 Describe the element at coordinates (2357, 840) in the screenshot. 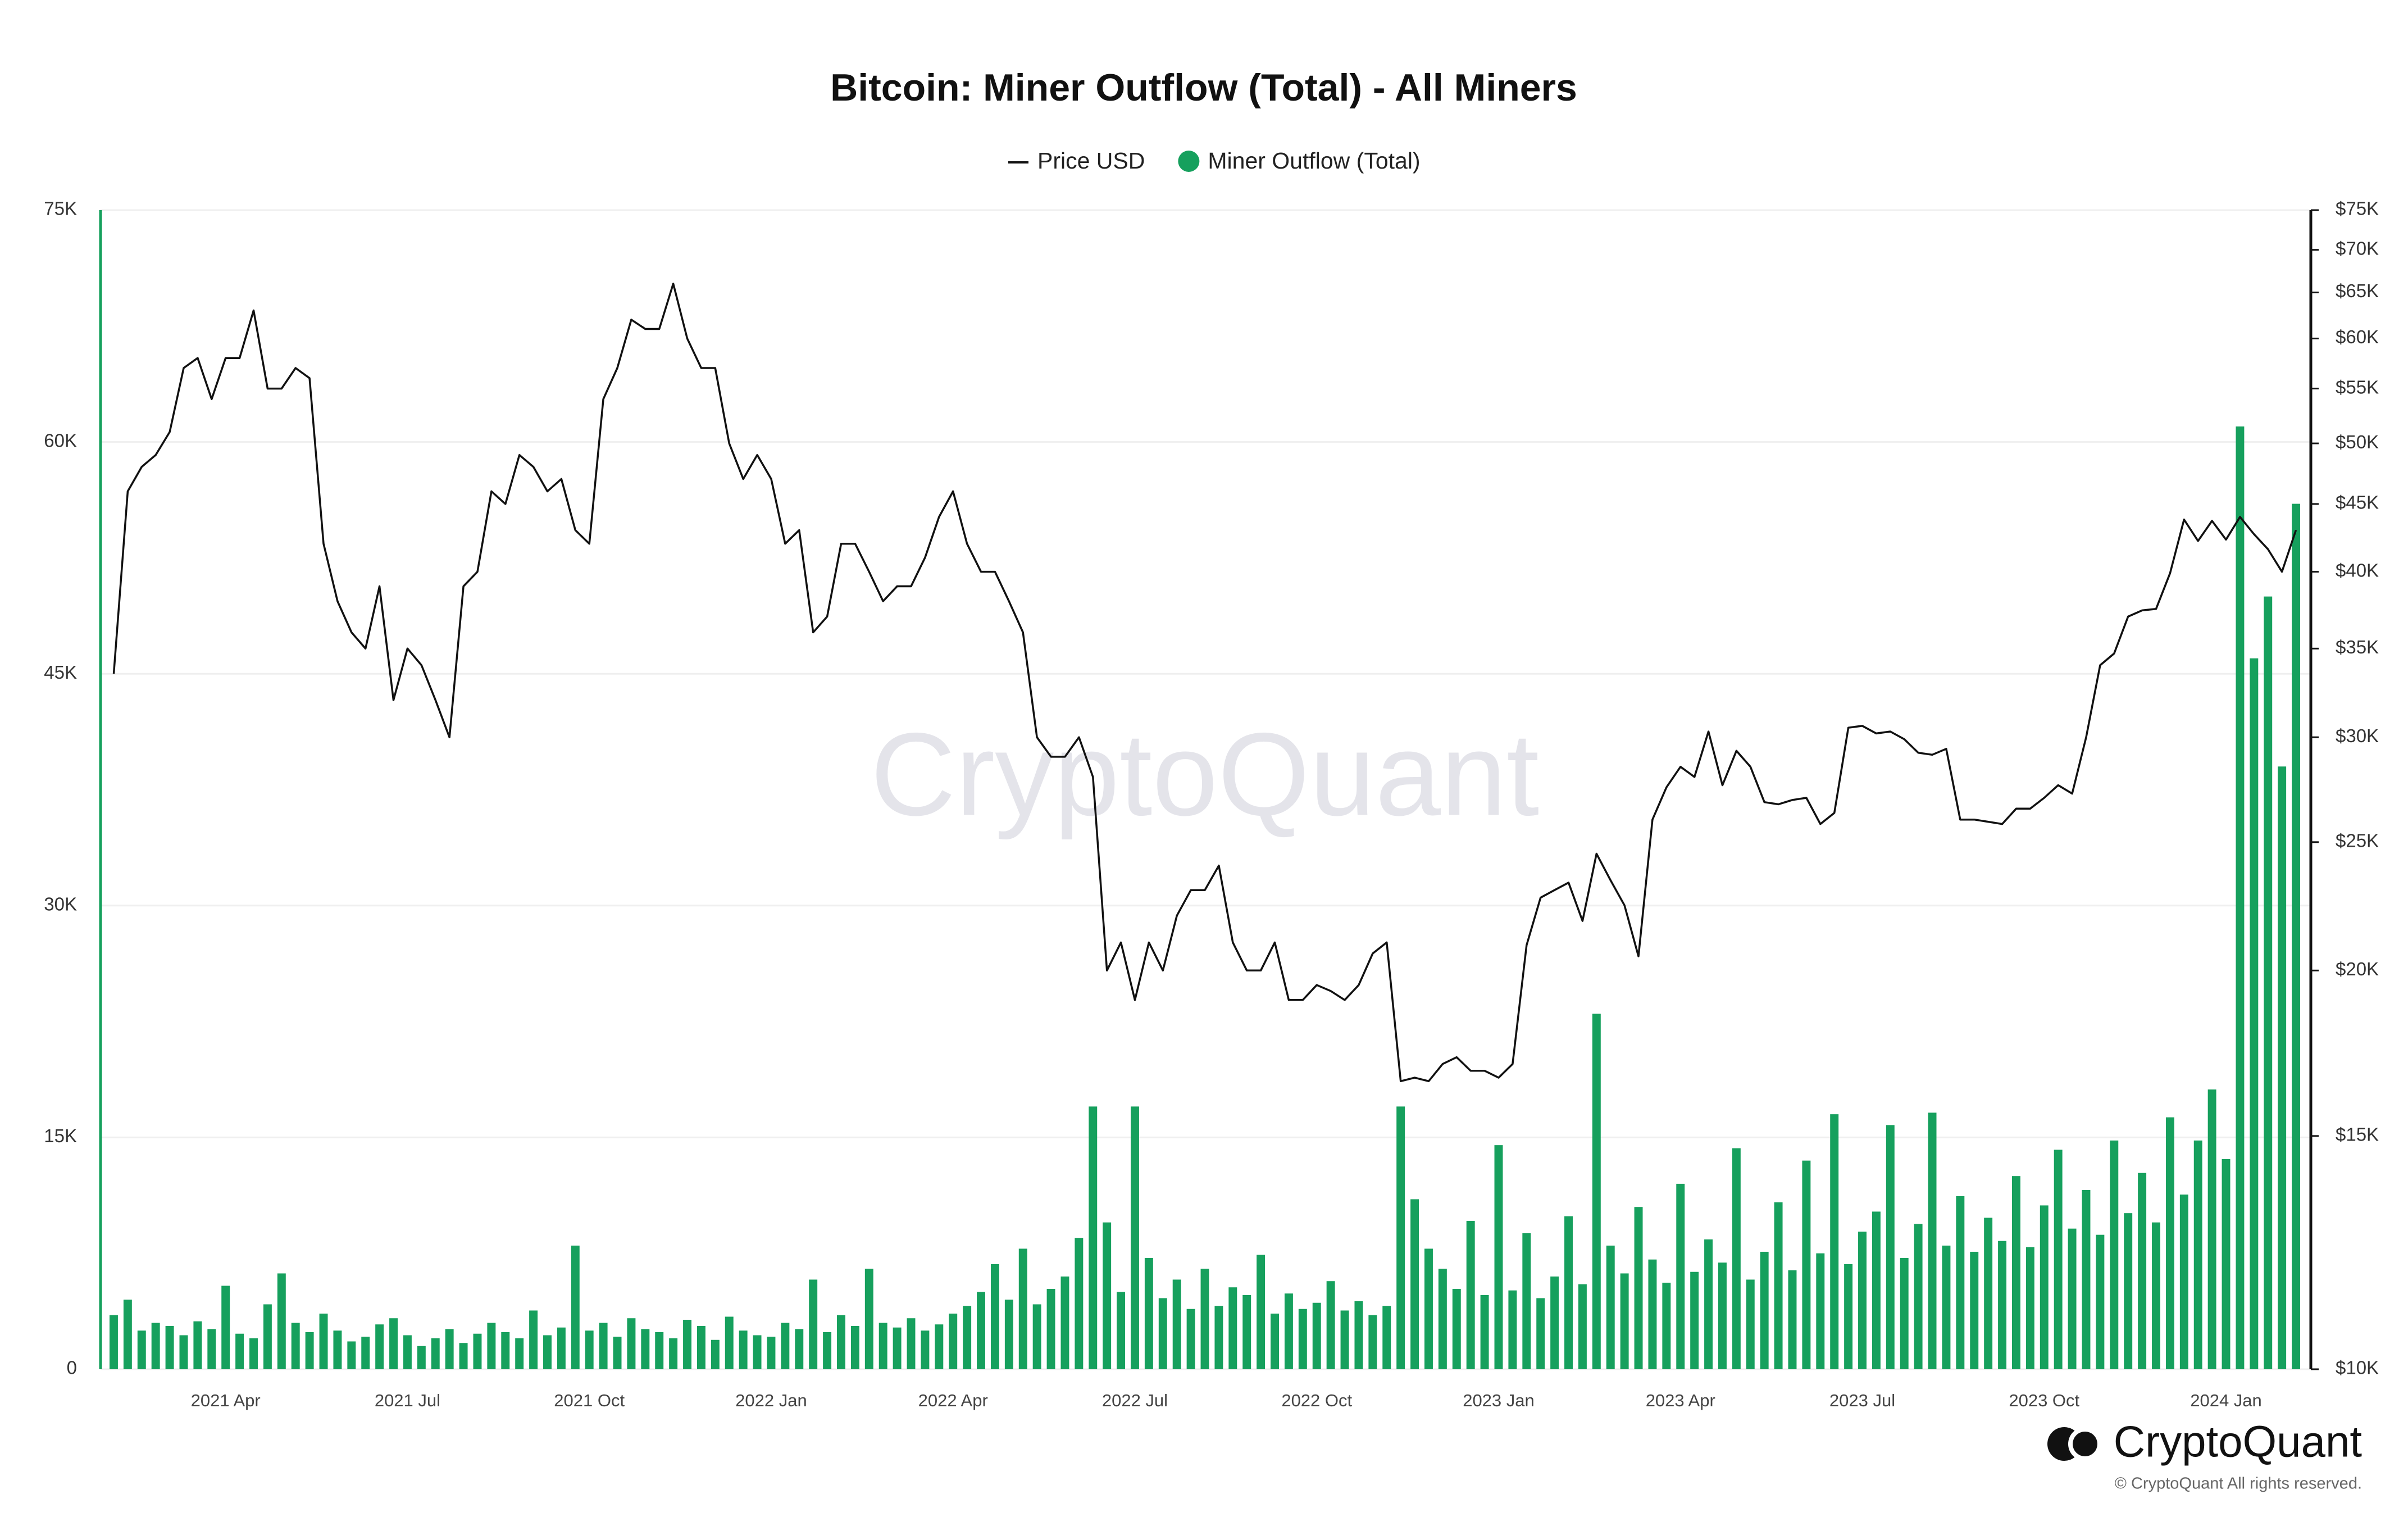

I see `y2-tick-label: $25K` at that location.